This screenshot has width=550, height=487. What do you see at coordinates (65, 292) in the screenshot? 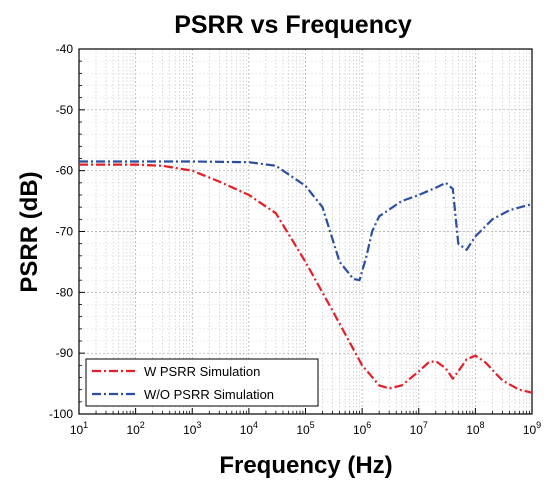
I see `y-tick-label: -80` at bounding box center [65, 292].